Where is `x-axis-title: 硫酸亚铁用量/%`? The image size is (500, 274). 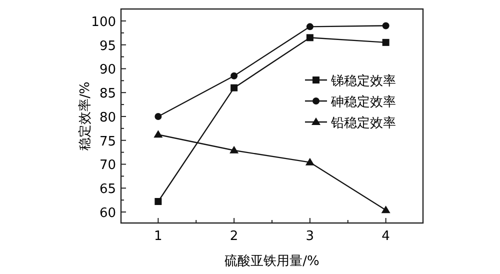
x-axis-title: 硫酸亚铁用量/% is located at coordinates (272, 261).